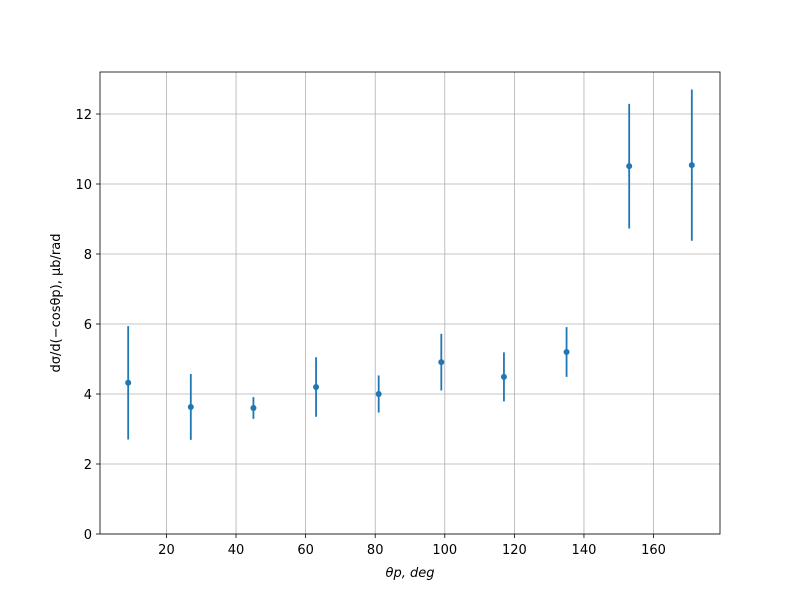  What do you see at coordinates (83, 115) in the screenshot?
I see `y-tick-label: 12` at bounding box center [83, 115].